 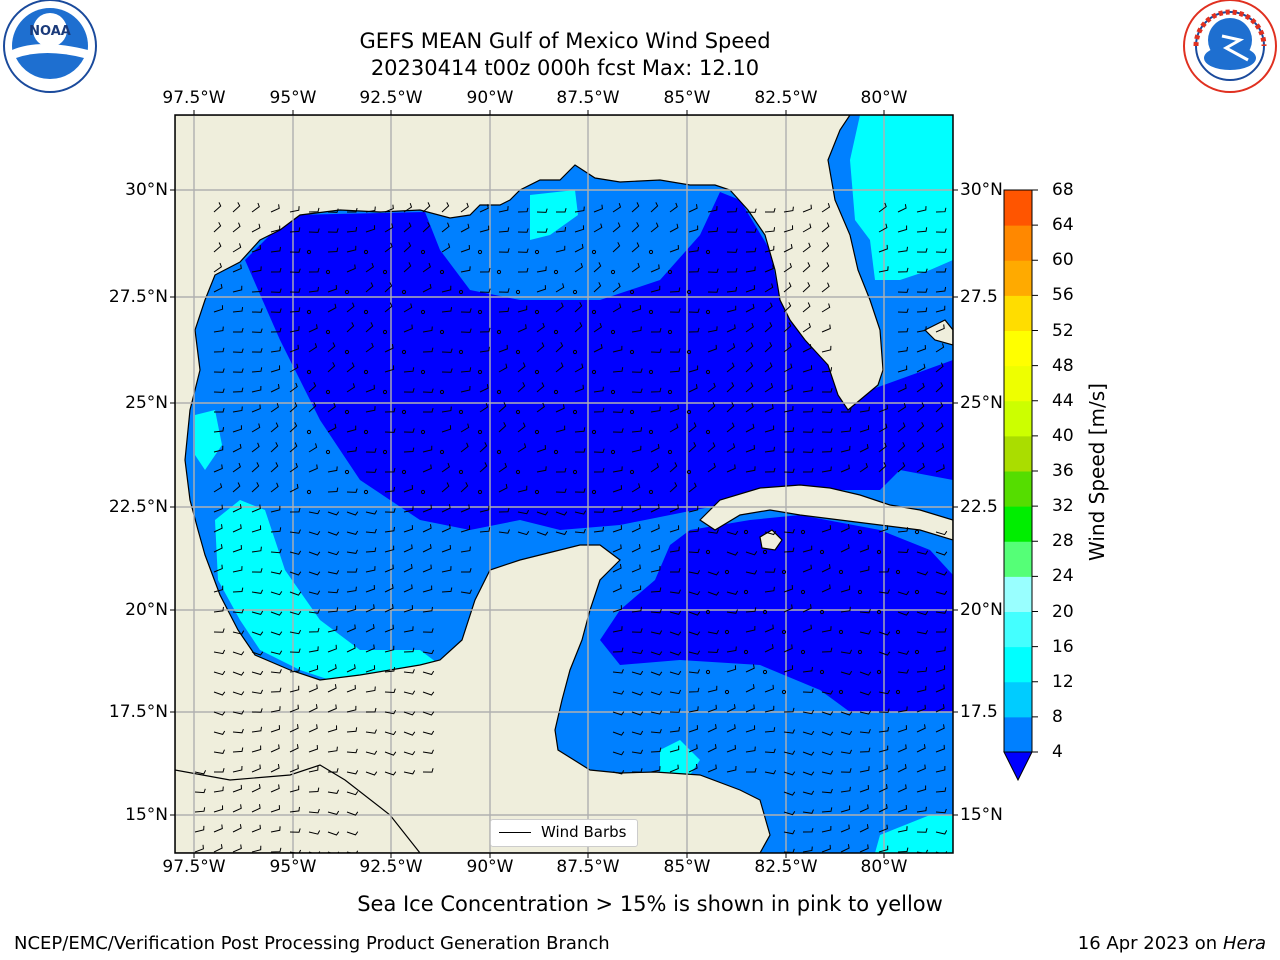 What do you see at coordinates (1063, 611) in the screenshot?
I see `colorbar-tick-label: 20` at bounding box center [1063, 611].